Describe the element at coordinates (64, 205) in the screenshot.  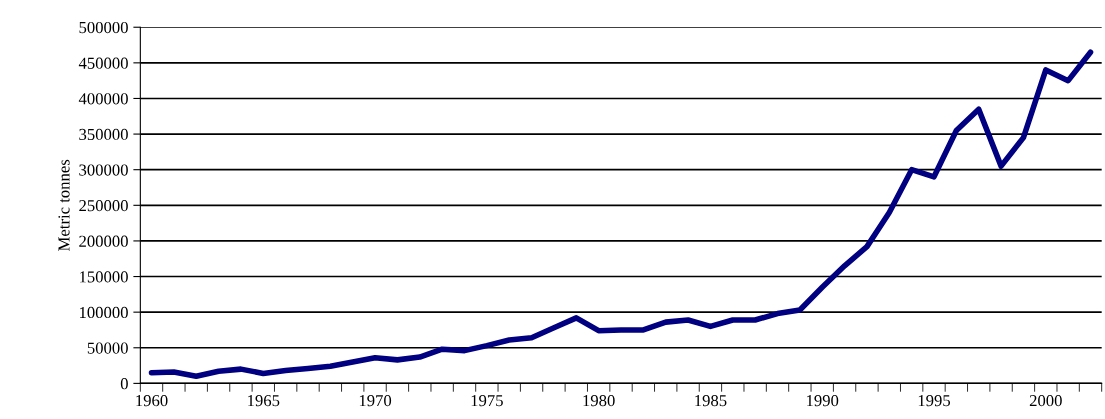
I see `y-axis-title: Metric tonnes` at that location.